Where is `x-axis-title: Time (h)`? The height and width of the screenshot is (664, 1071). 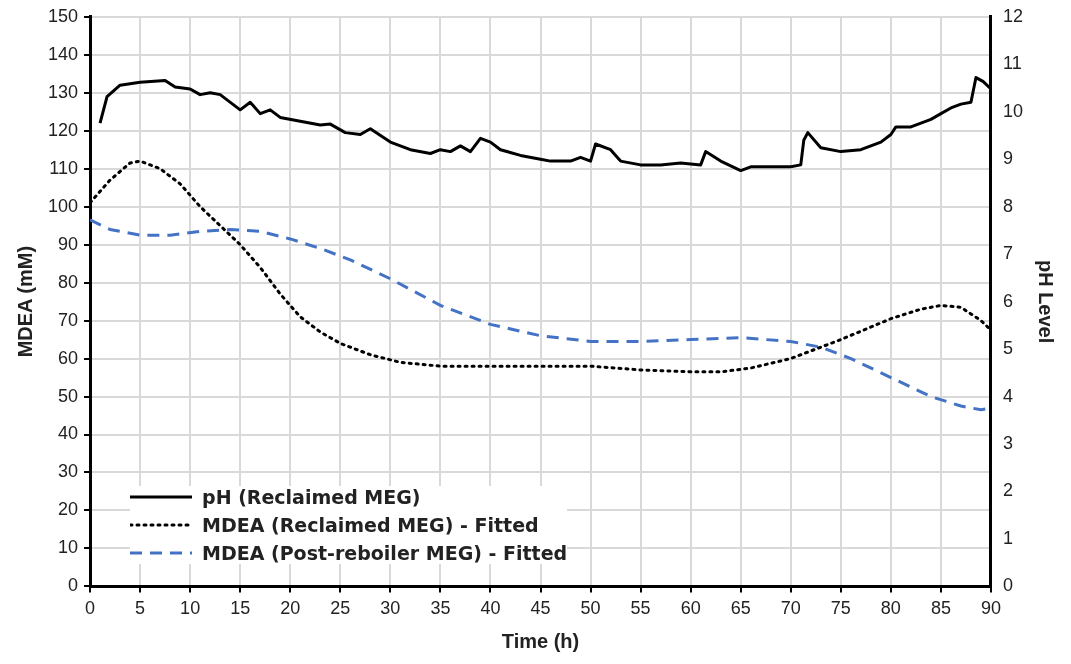 x-axis-title: Time (h) is located at coordinates (540, 640).